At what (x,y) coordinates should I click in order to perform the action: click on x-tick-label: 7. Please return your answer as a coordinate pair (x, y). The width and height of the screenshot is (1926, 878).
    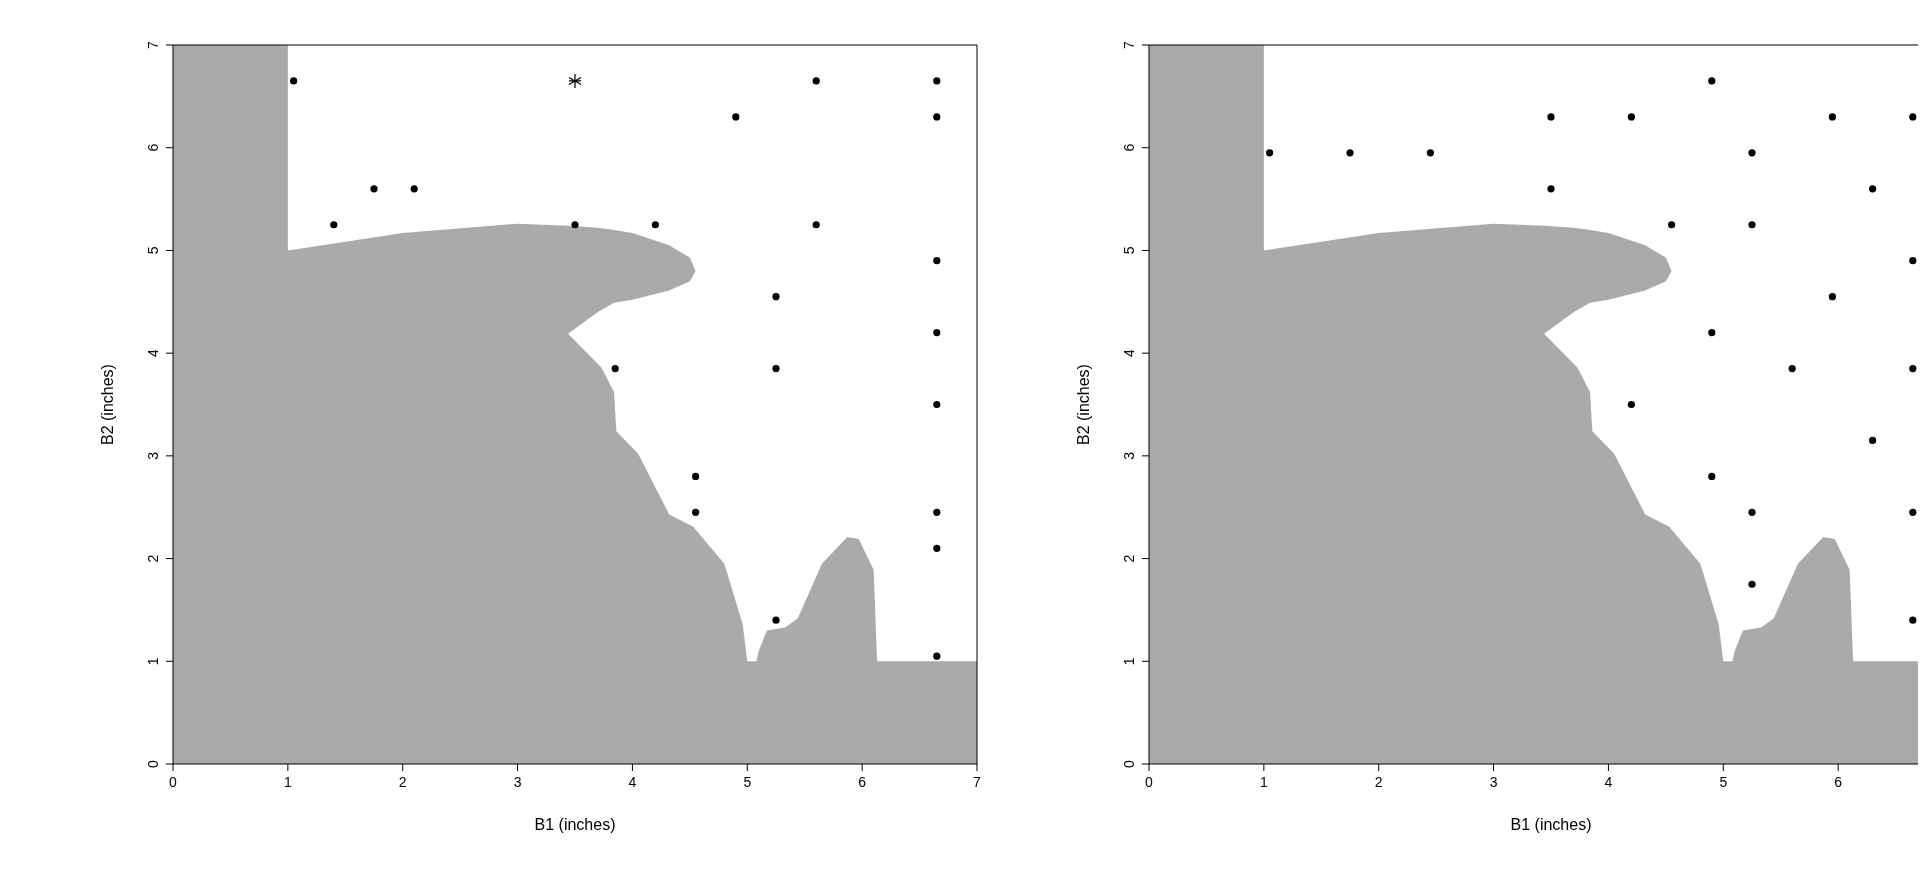
    Looking at the image, I should click on (977, 782).